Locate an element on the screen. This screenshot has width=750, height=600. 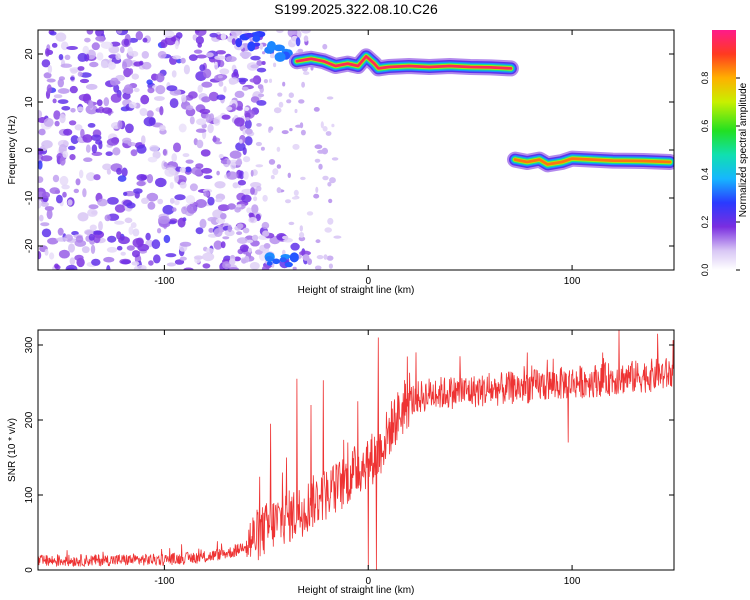
y-tick-label: -20 is located at coordinates (29, 245).